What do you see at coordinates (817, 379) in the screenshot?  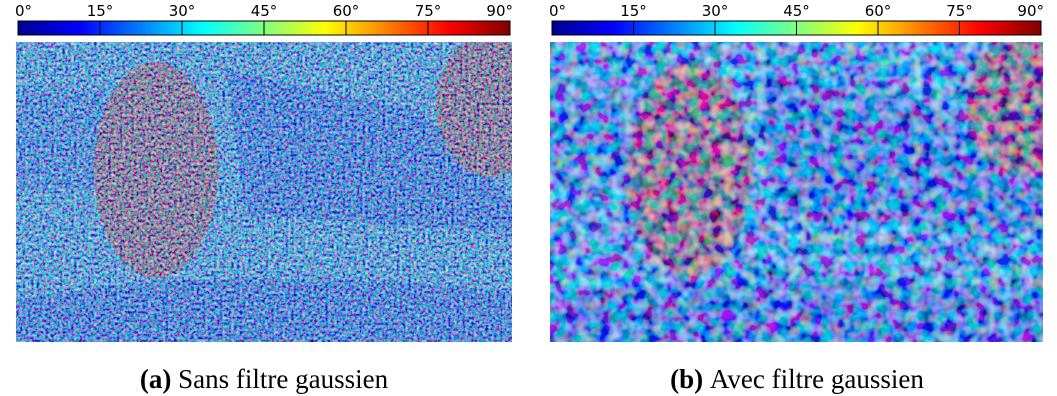 I see `caption-text: Avec filtre gaussien` at bounding box center [817, 379].